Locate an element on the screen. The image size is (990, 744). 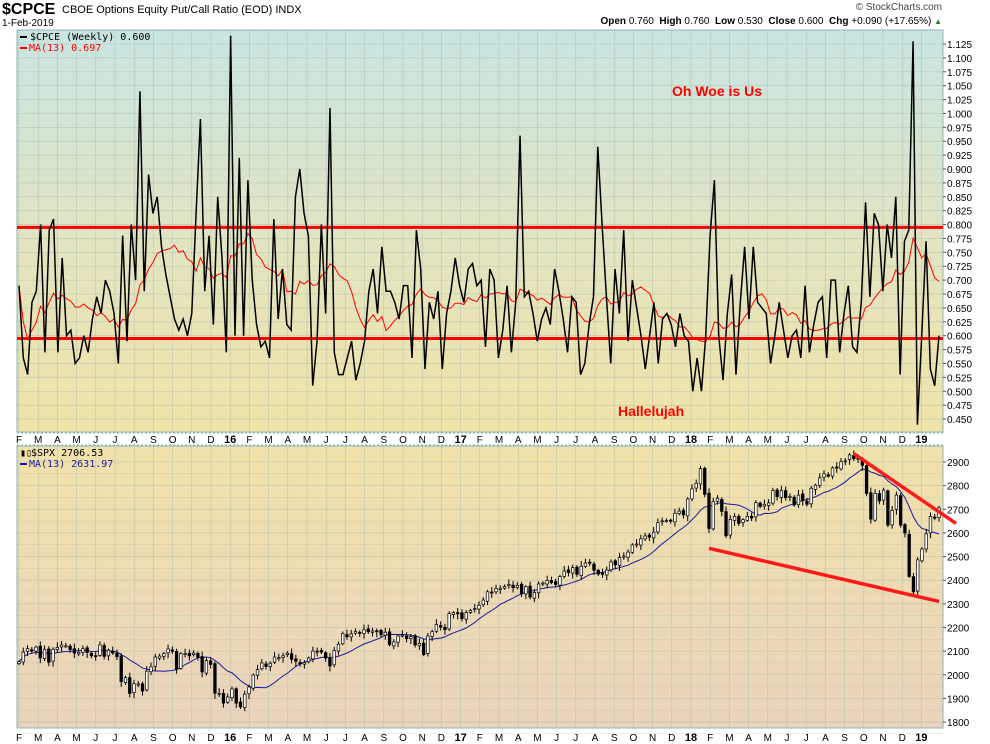
stockcharts-brand: © StockCharts.com is located at coordinates (898, 7).